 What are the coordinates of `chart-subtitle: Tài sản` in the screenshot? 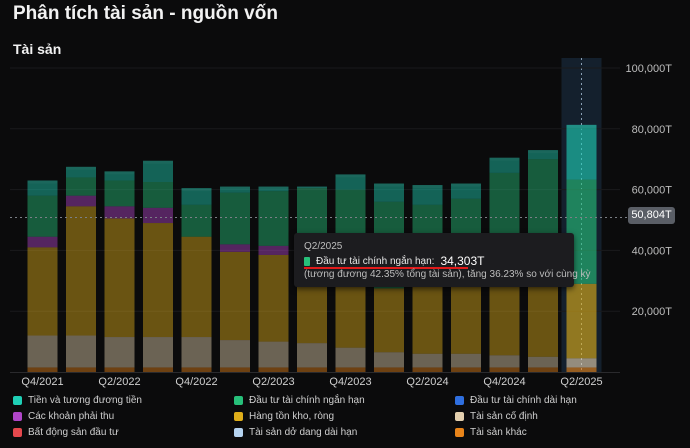 It's located at (37, 49).